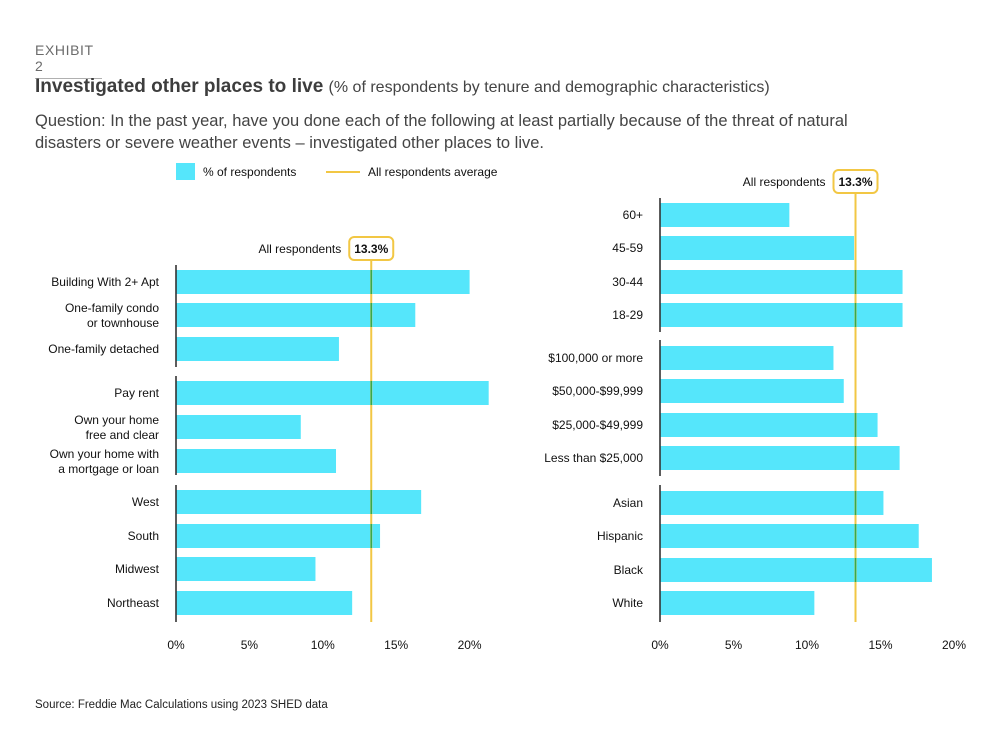 This screenshot has height=749, width=1000. I want to click on right-category-label: 60+, so click(633, 215).